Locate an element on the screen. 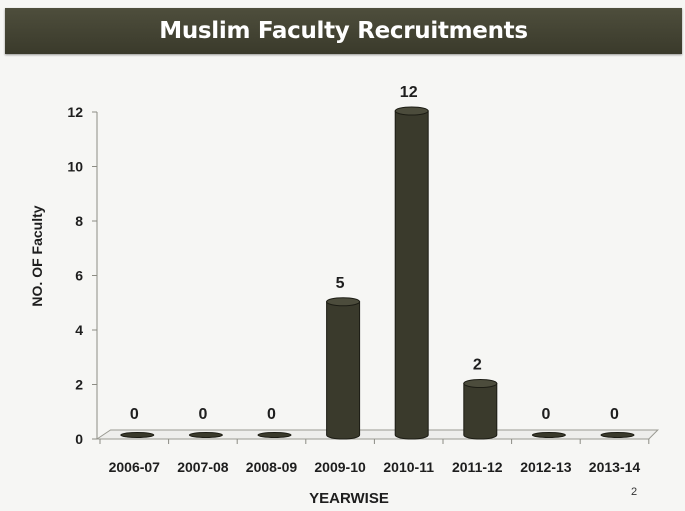 The width and height of the screenshot is (685, 511). x-axis-title: YEARWISE is located at coordinates (349, 498).